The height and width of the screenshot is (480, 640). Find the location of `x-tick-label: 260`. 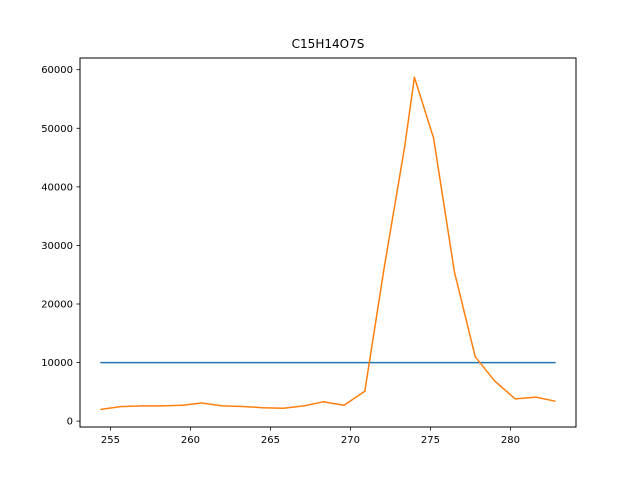

x-tick-label: 260 is located at coordinates (190, 440).